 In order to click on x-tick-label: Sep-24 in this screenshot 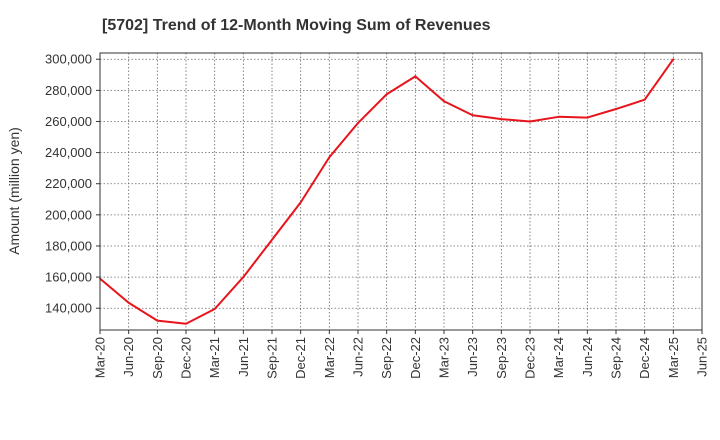, I will do `click(616, 358)`.